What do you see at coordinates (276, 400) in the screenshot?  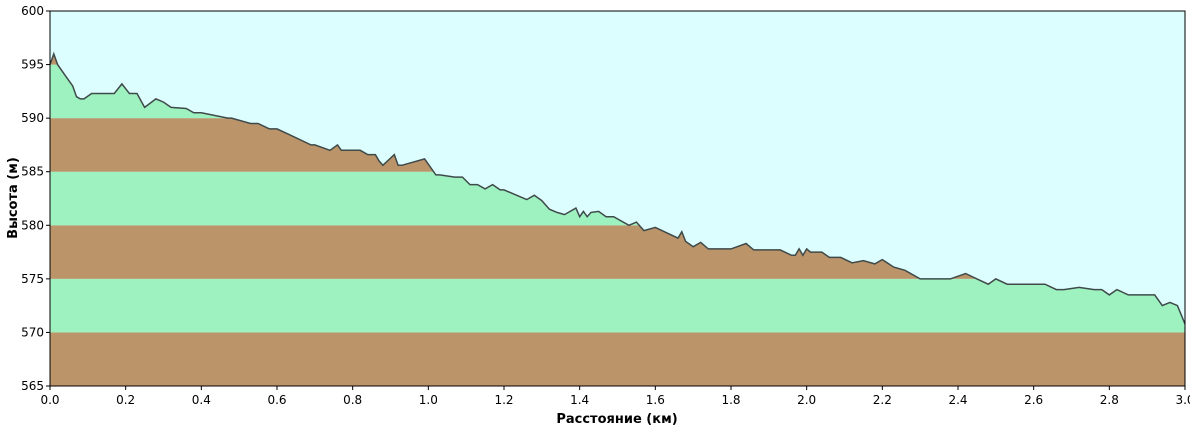 I see `x-tick-label: 0.6` at bounding box center [276, 400].